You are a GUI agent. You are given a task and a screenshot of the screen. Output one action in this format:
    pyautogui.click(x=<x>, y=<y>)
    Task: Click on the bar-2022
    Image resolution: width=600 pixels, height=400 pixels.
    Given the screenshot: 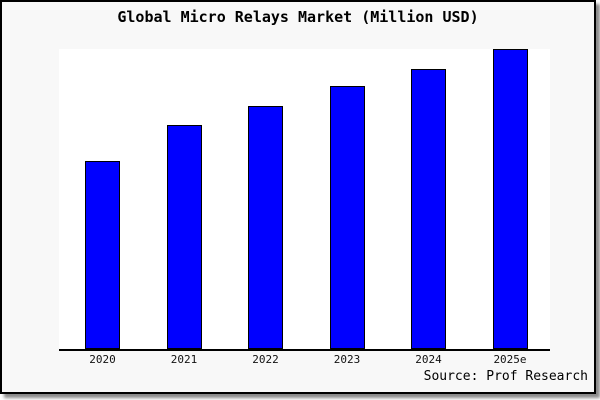 What is the action you would take?
    pyautogui.click(x=265, y=227)
    